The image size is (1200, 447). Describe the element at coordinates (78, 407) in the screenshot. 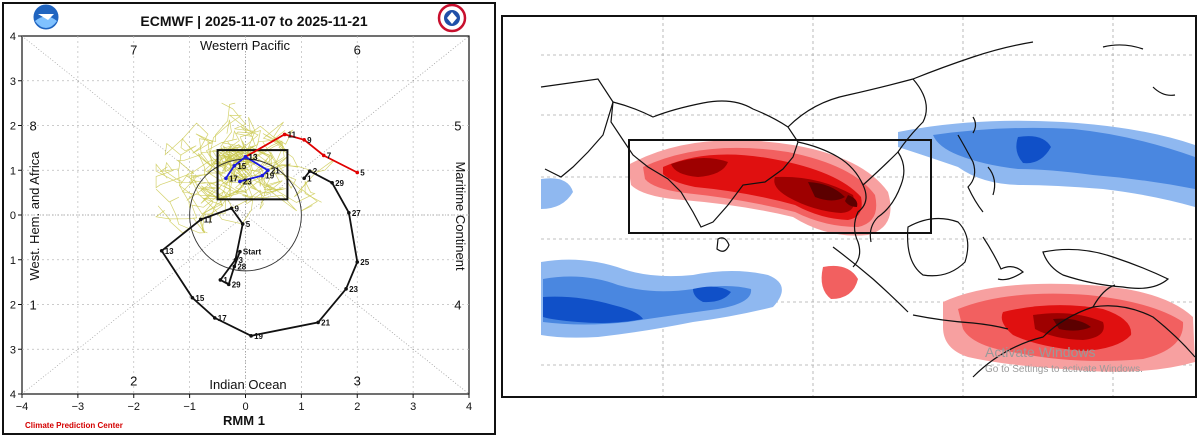

I see `x-tick-label: −3` at that location.